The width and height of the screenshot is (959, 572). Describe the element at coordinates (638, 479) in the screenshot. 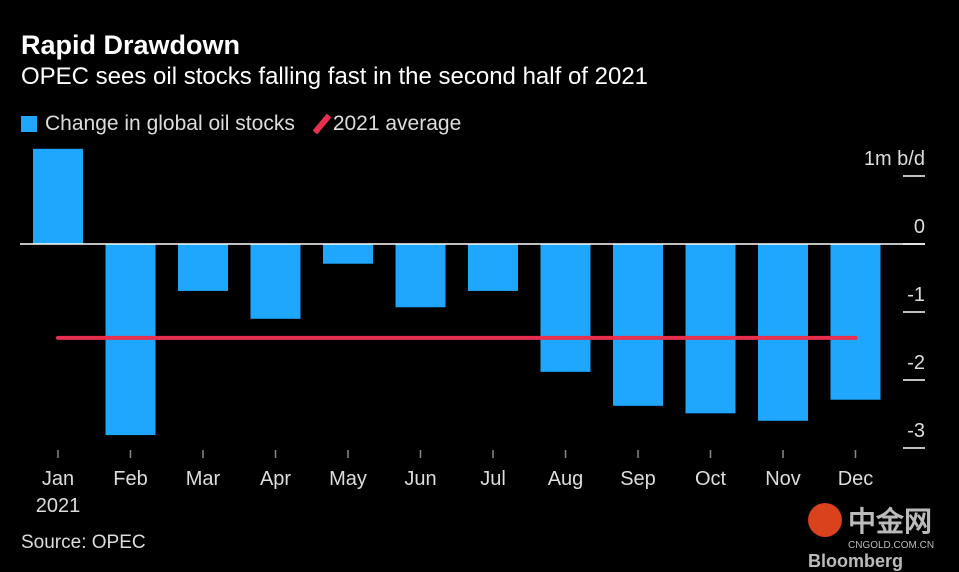

I see `x-tick-label: Sep` at that location.